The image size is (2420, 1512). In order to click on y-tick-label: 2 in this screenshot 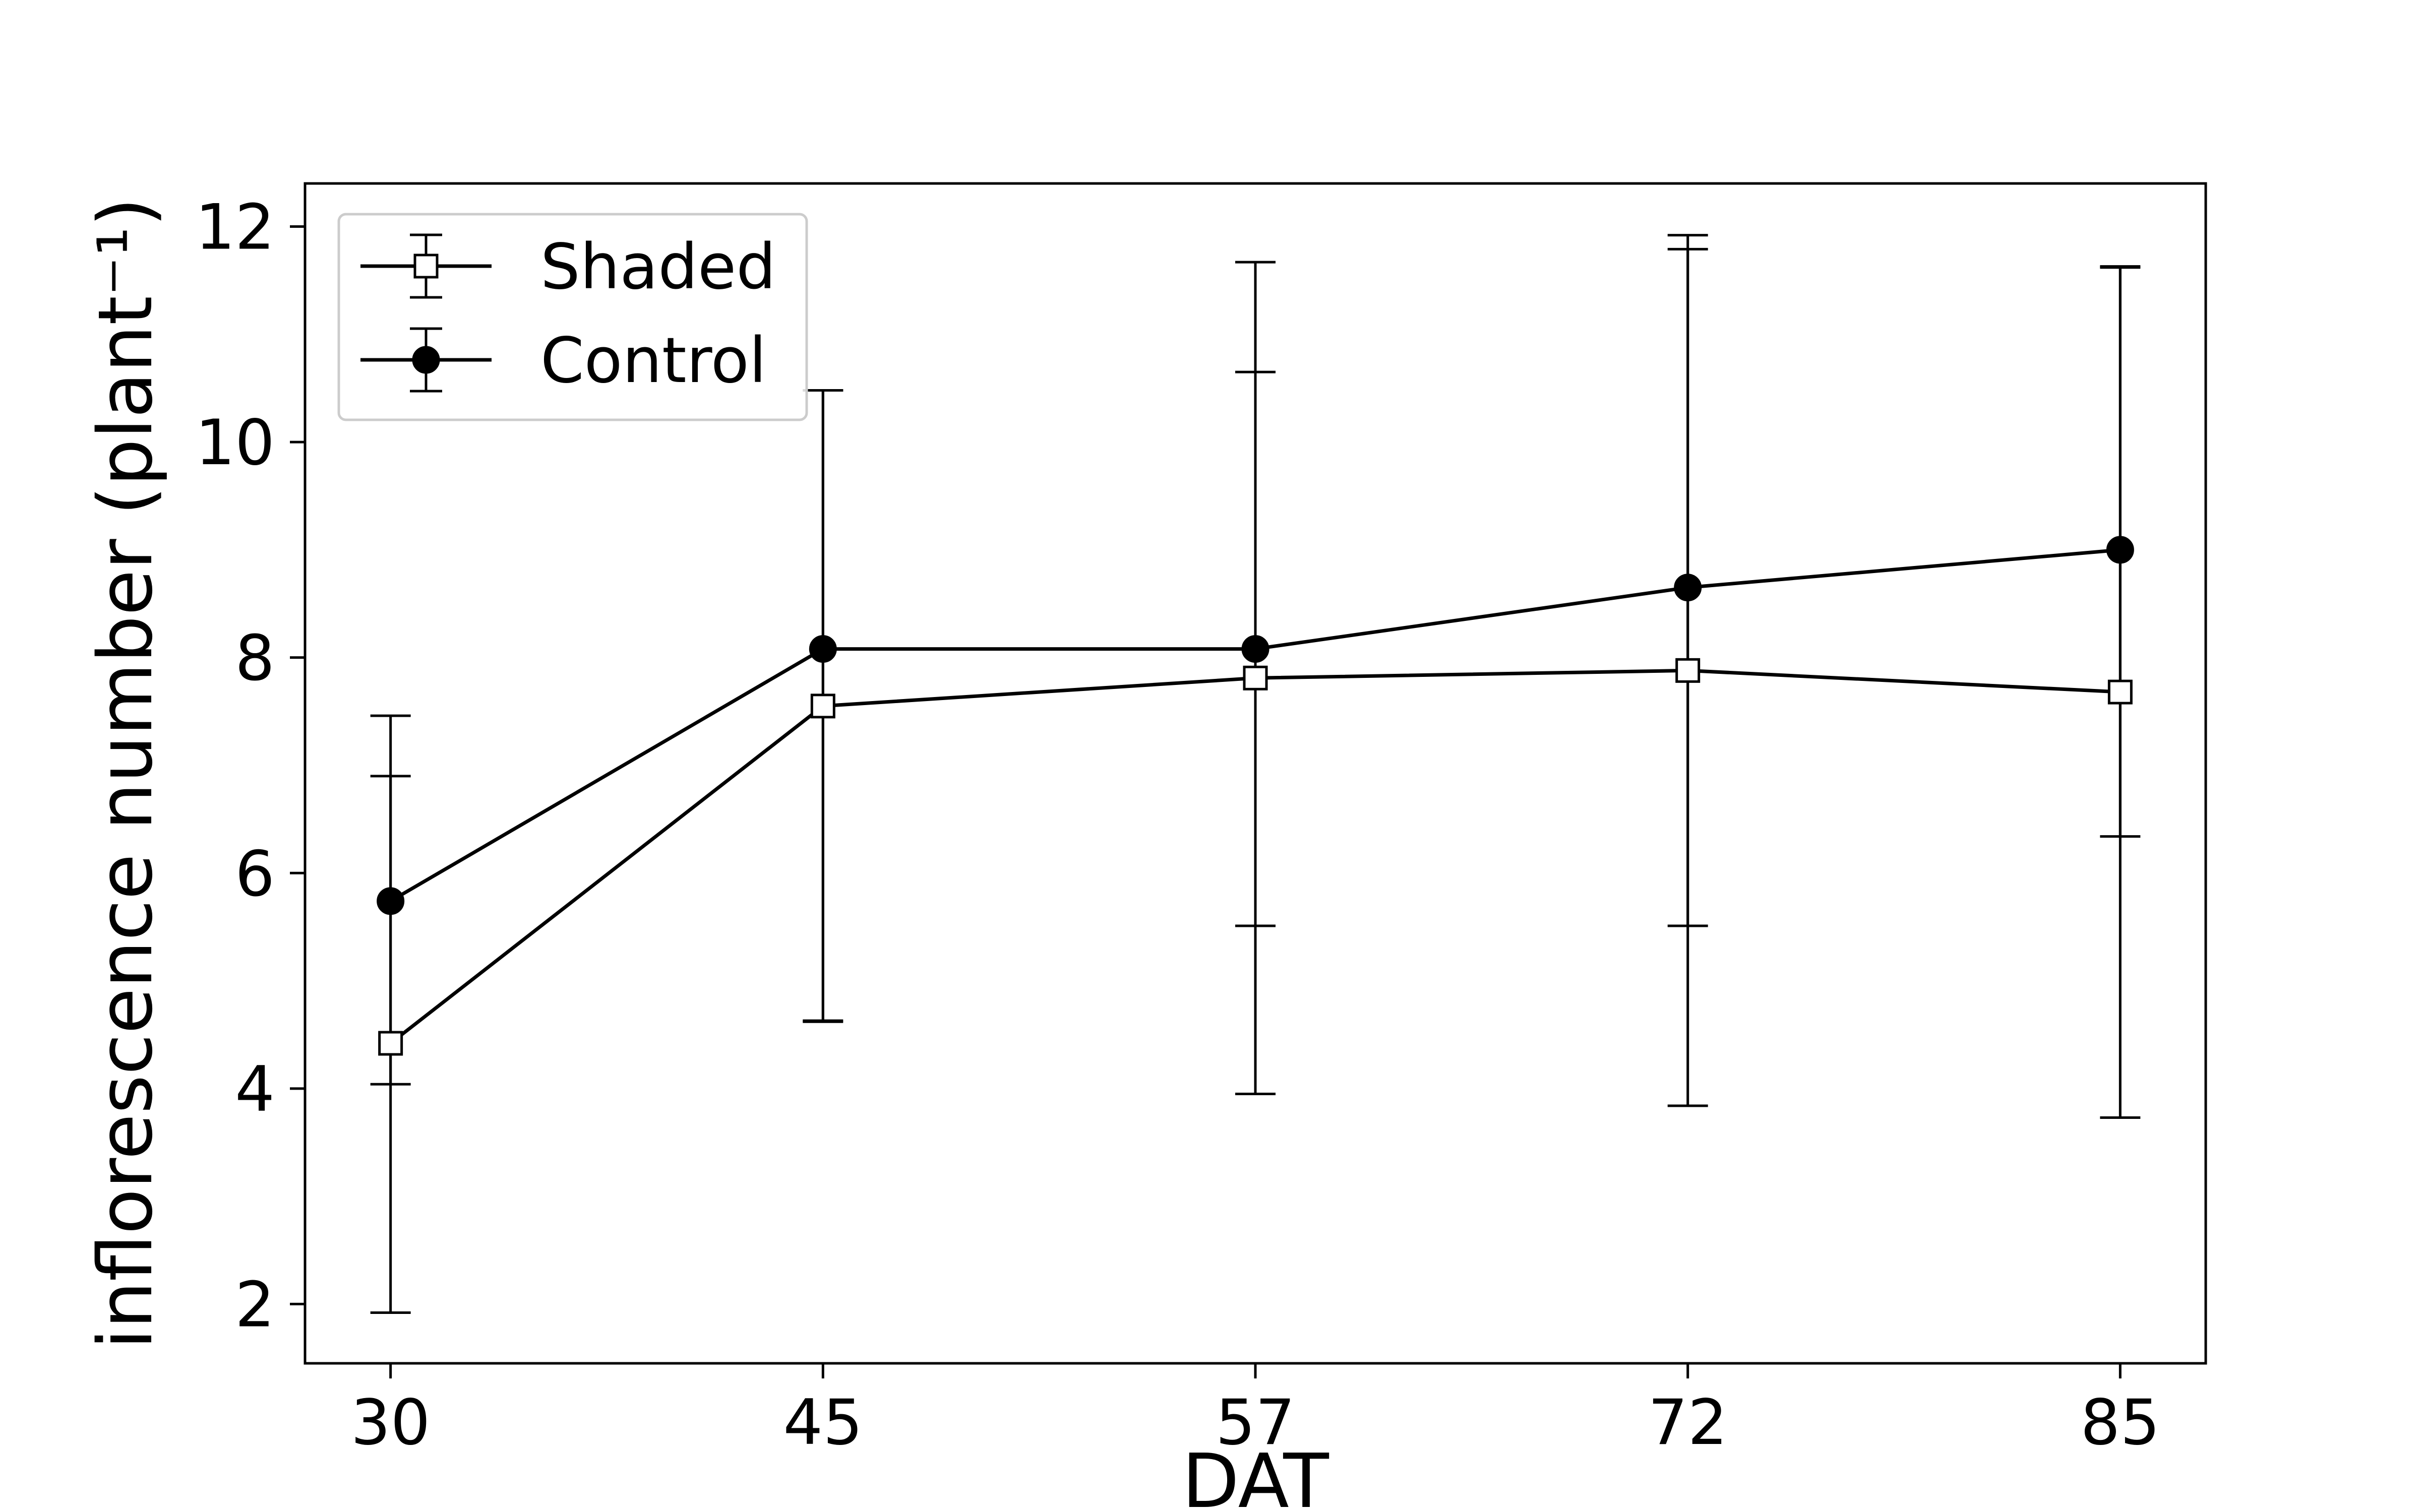, I will do `click(255, 1305)`.